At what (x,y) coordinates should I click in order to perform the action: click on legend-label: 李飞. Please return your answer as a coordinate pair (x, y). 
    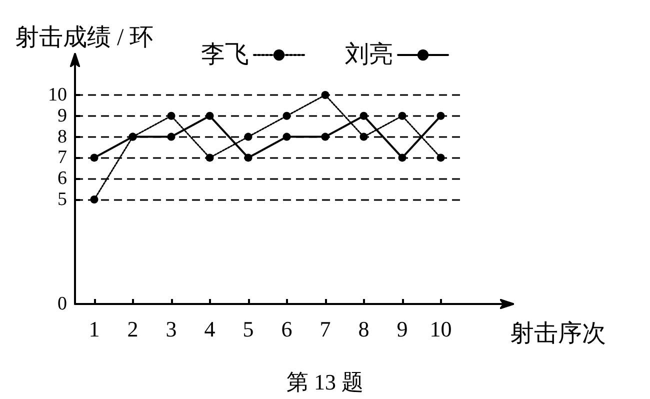
    Looking at the image, I should click on (225, 55).